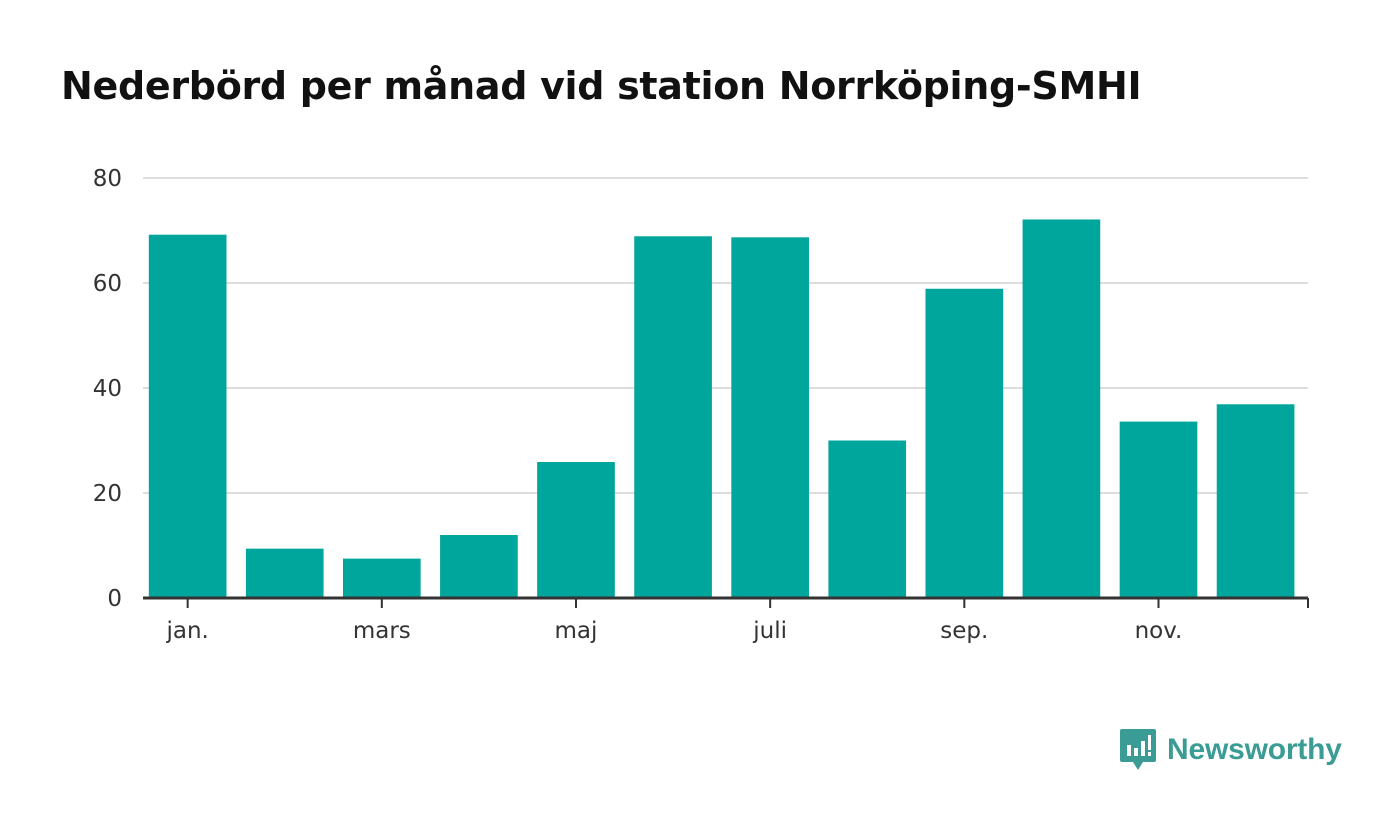 This screenshot has width=1400, height=831. What do you see at coordinates (1255, 501) in the screenshot?
I see `bar-dec` at bounding box center [1255, 501].